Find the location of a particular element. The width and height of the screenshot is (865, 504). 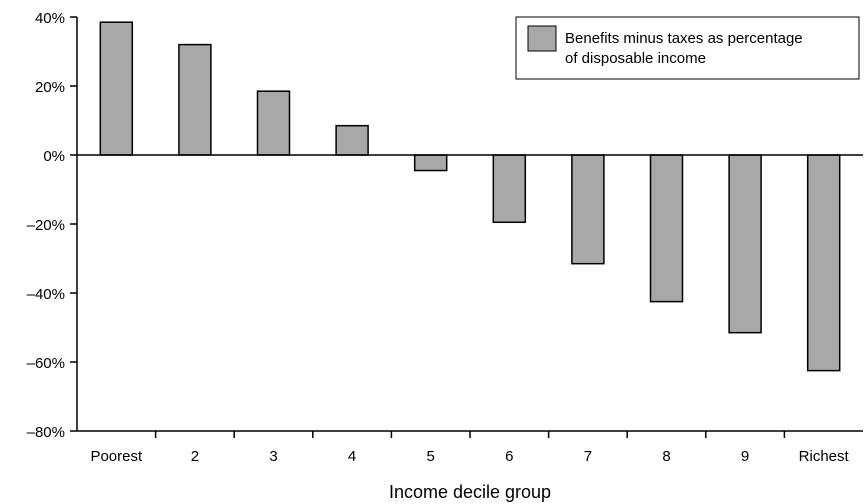

y-tick-label: 20% is located at coordinates (50, 87).